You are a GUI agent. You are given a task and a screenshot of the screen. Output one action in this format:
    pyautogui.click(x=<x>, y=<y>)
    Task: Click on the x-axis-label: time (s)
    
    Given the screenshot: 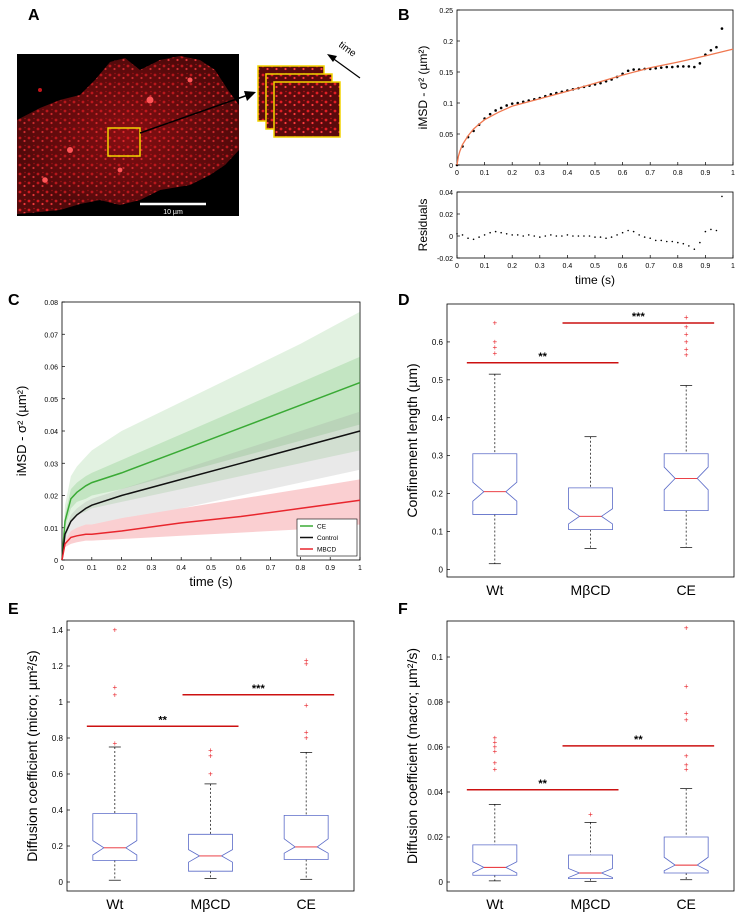 What is the action you would take?
    pyautogui.click(x=595, y=280)
    